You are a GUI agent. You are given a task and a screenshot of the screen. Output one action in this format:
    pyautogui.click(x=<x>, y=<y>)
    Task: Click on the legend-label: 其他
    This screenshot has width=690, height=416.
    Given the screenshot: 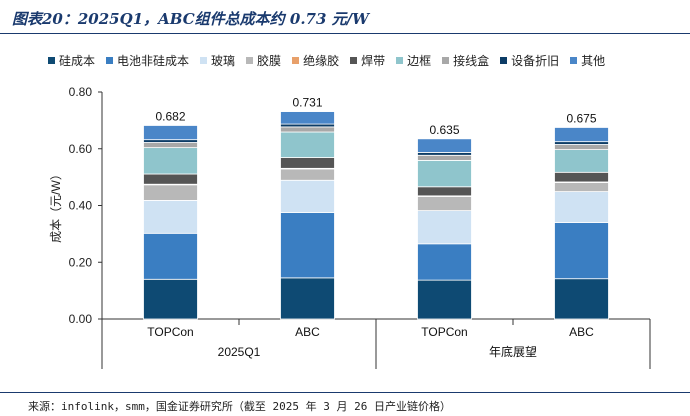 What is the action you would take?
    pyautogui.click(x=593, y=61)
    